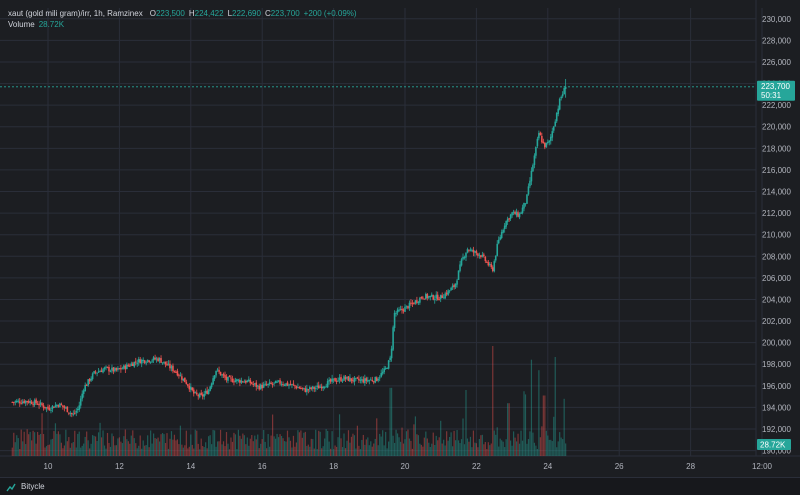 The width and height of the screenshot is (800, 495). Describe the element at coordinates (267, 13) in the screenshot. I see `close-key: C` at that location.